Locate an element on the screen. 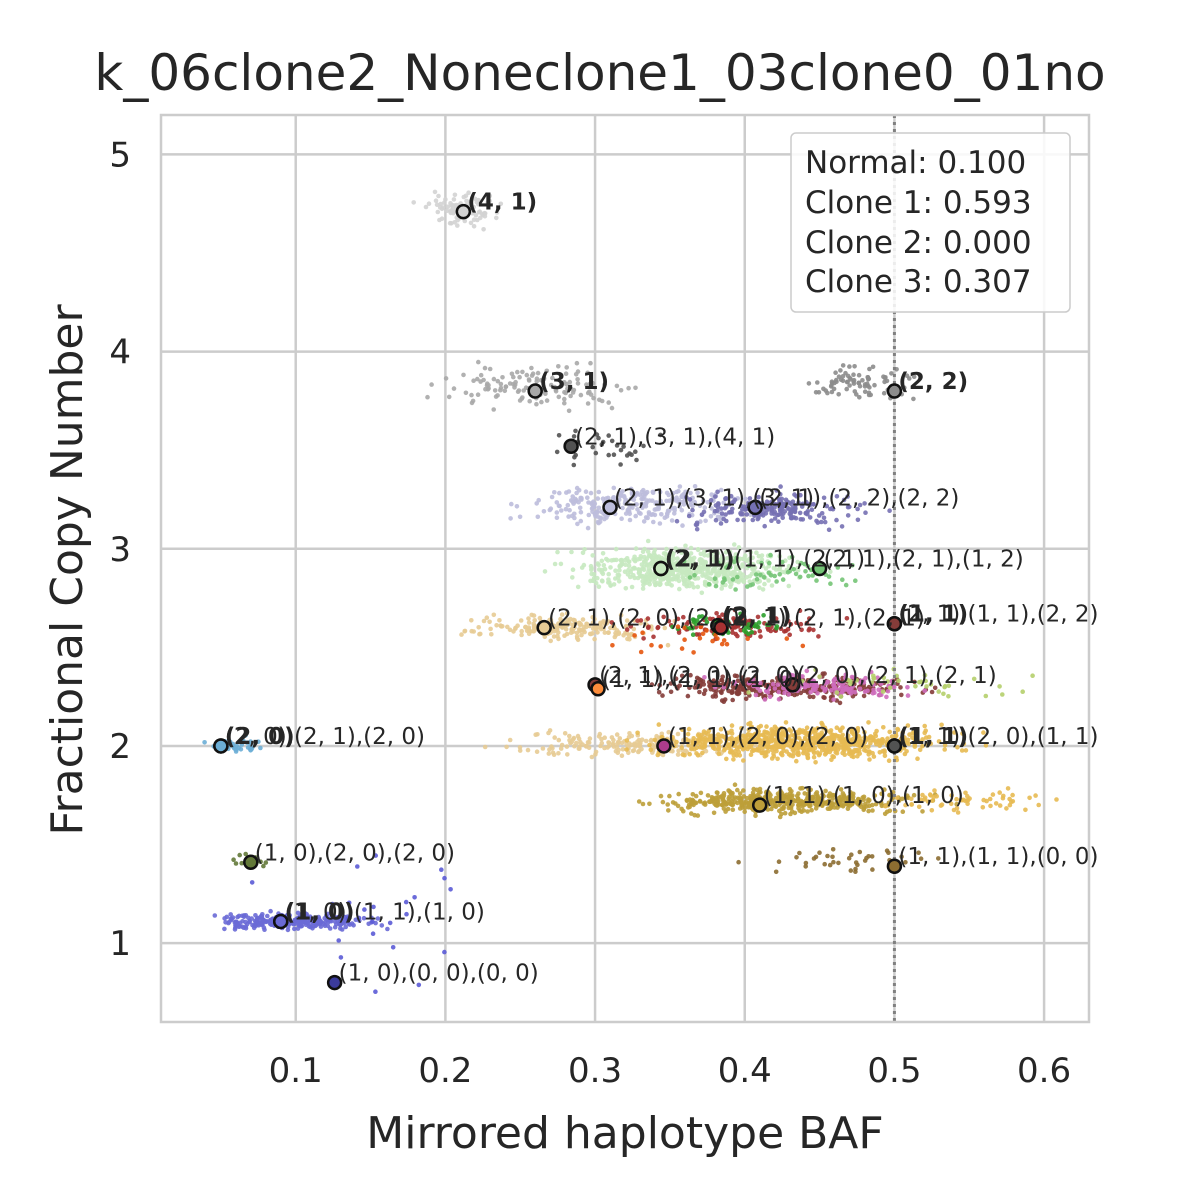 Image resolution: width=1200 pixels, height=1200 pixels. center-annotation: (1, 1),(1, 1),(0, 0) is located at coordinates (998, 857).